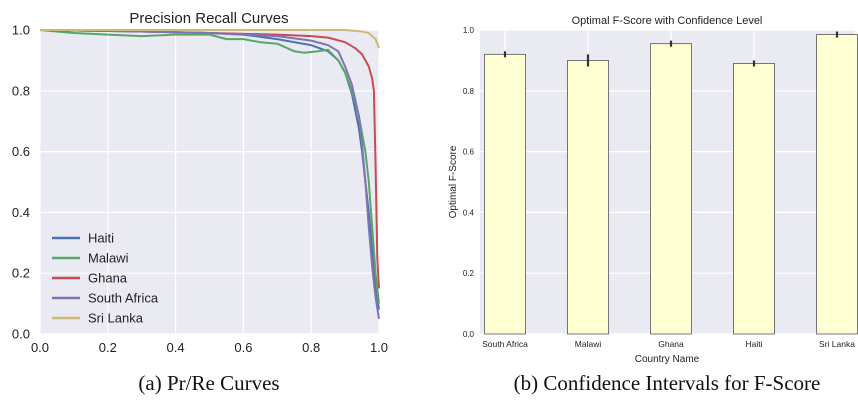  Describe the element at coordinates (243, 347) in the screenshot. I see `x-tick-label: 0.6` at that location.